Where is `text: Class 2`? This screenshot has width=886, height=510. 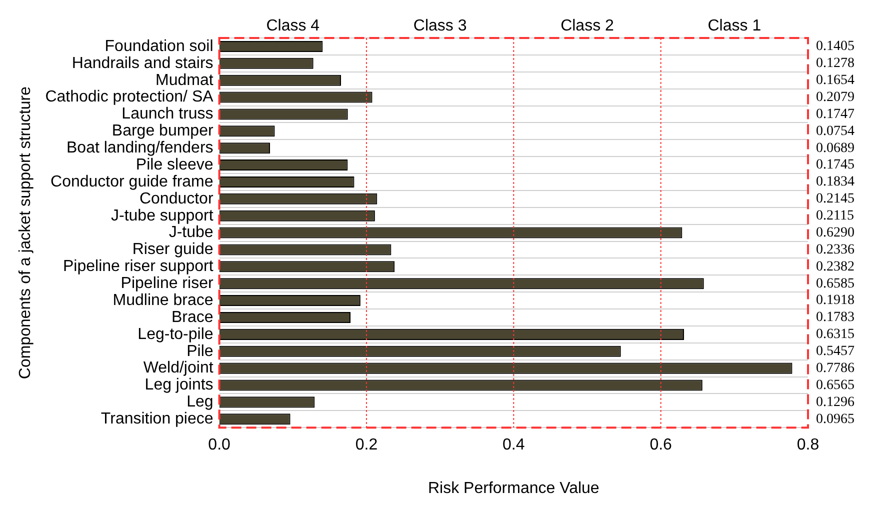
text: Class 2 is located at coordinates (587, 25).